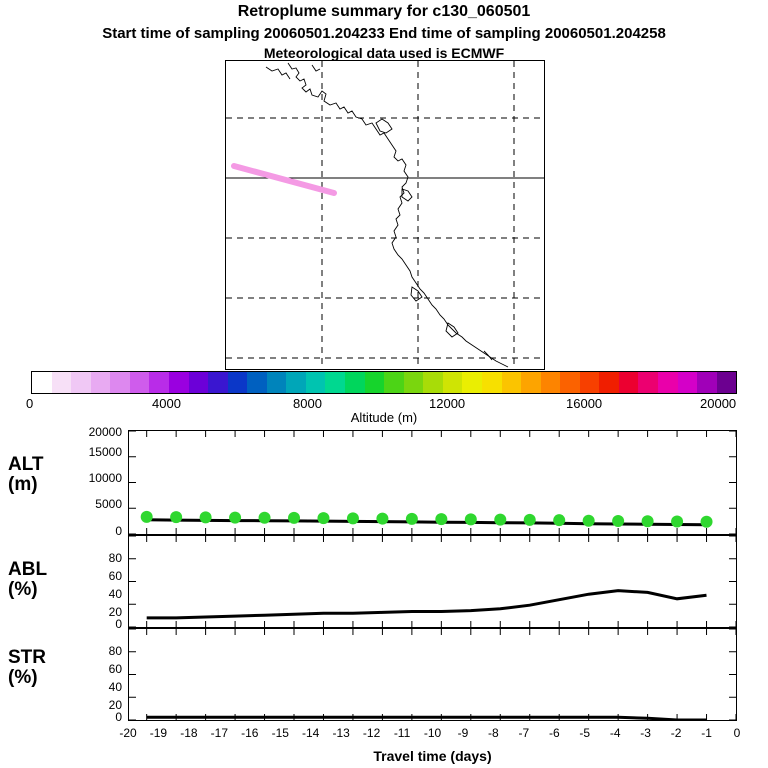 The width and height of the screenshot is (768, 768). I want to click on alt-panel-label: ALT (m), so click(26, 475).